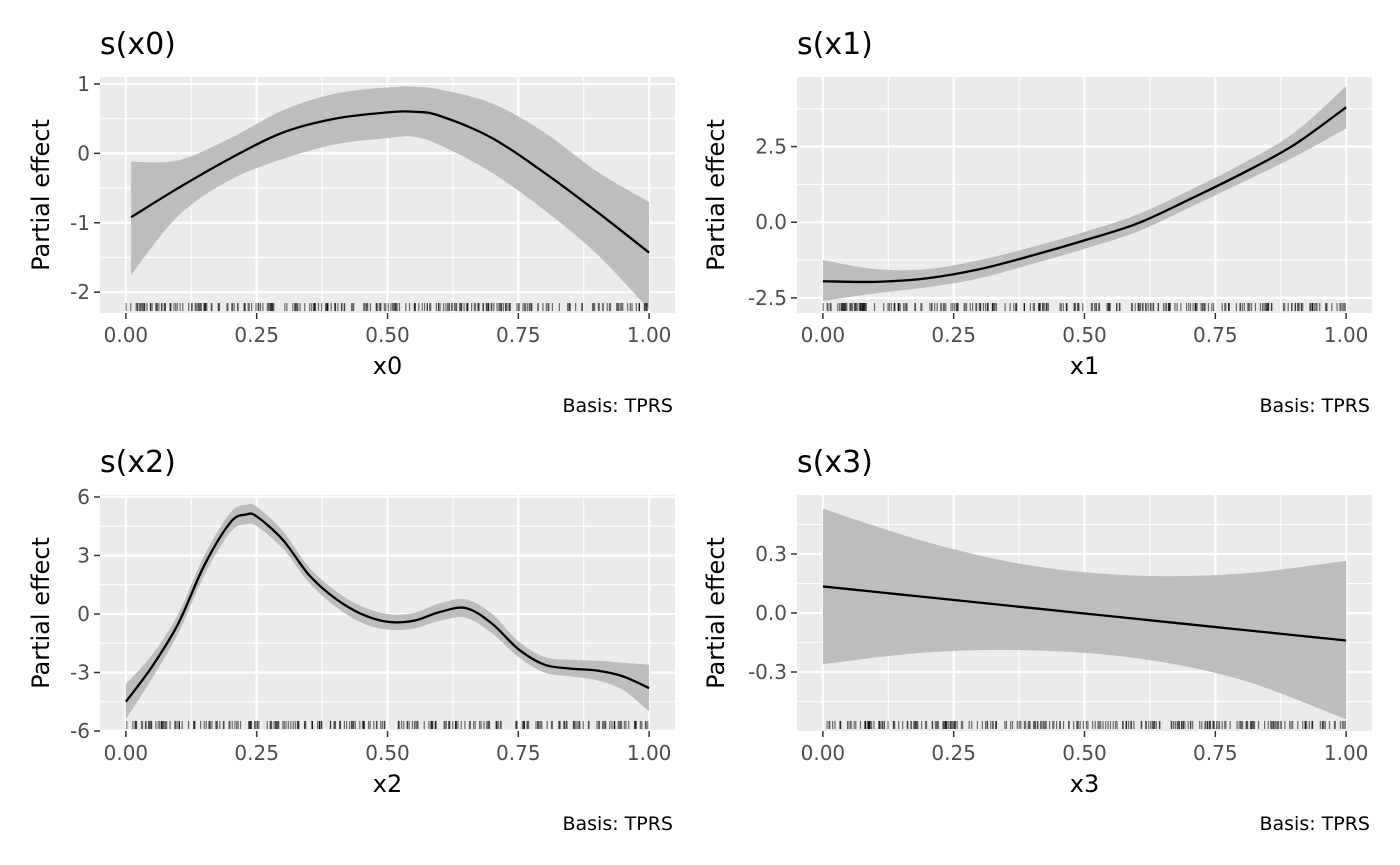 The height and width of the screenshot is (865, 1400). What do you see at coordinates (387, 784) in the screenshot?
I see `x-axis-label: x2` at bounding box center [387, 784].